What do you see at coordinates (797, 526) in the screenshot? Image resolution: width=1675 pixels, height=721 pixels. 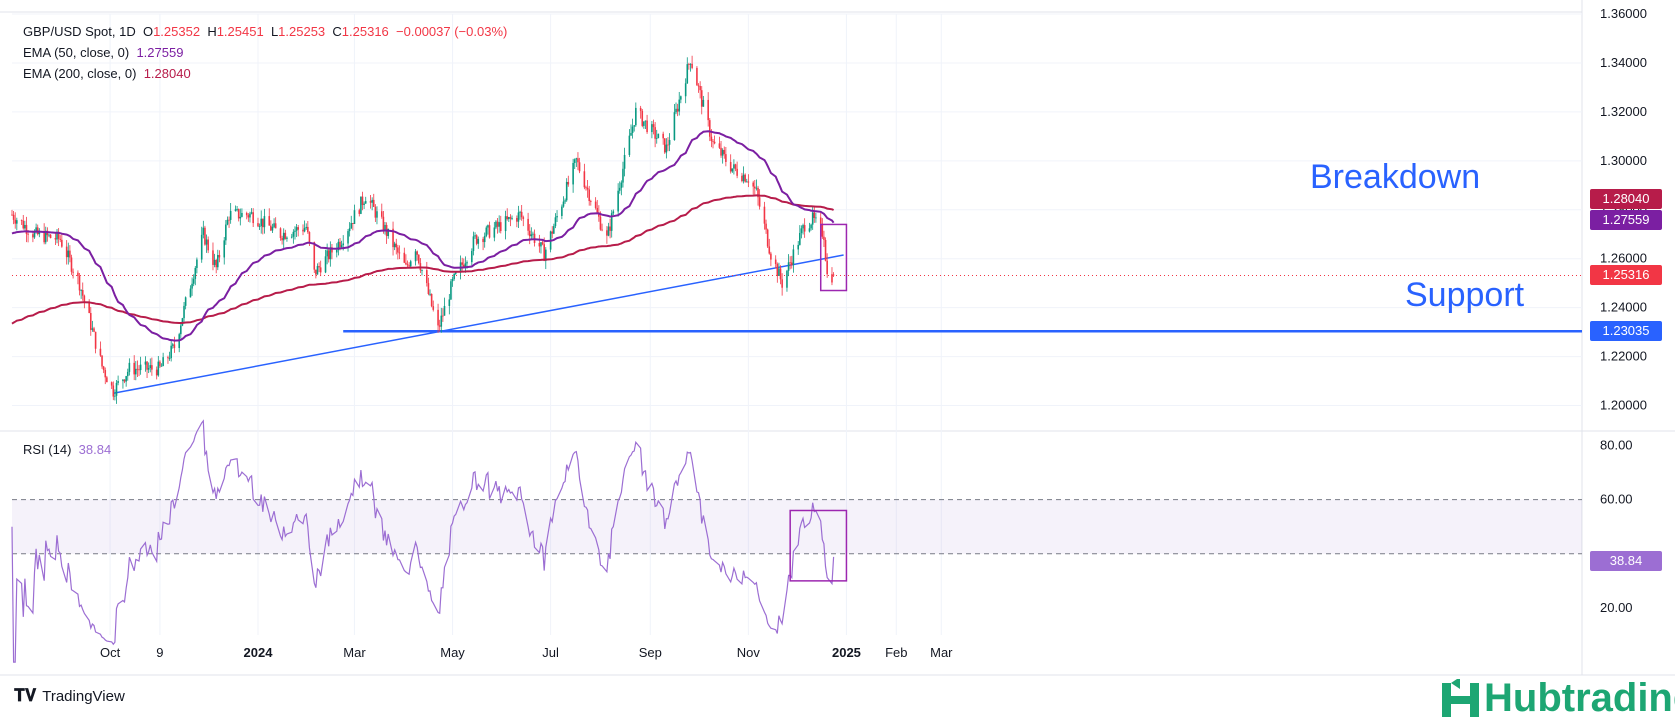 I see `rsi-band-fill` at bounding box center [797, 526].